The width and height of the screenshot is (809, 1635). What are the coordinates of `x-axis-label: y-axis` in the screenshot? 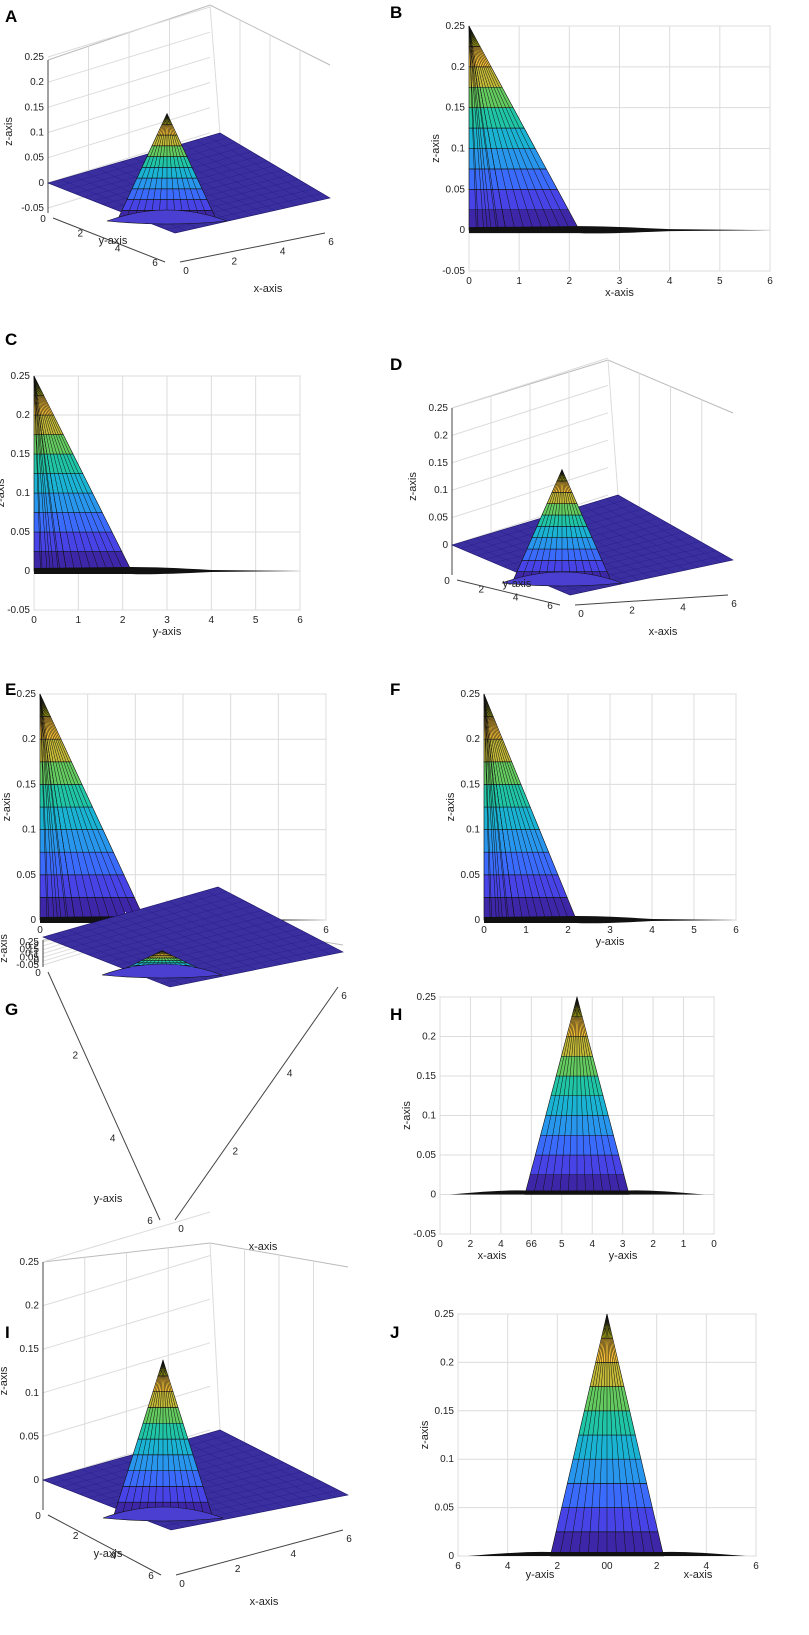 It's located at (610, 942).